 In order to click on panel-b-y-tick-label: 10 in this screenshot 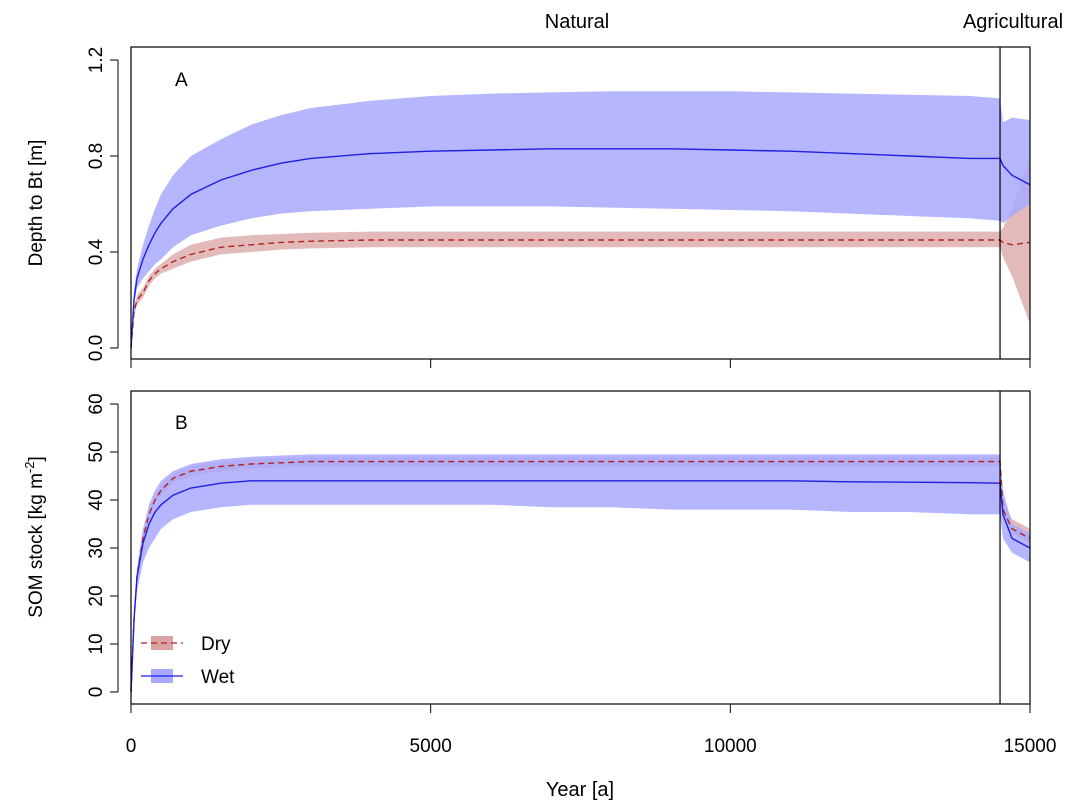, I will do `click(96, 643)`.